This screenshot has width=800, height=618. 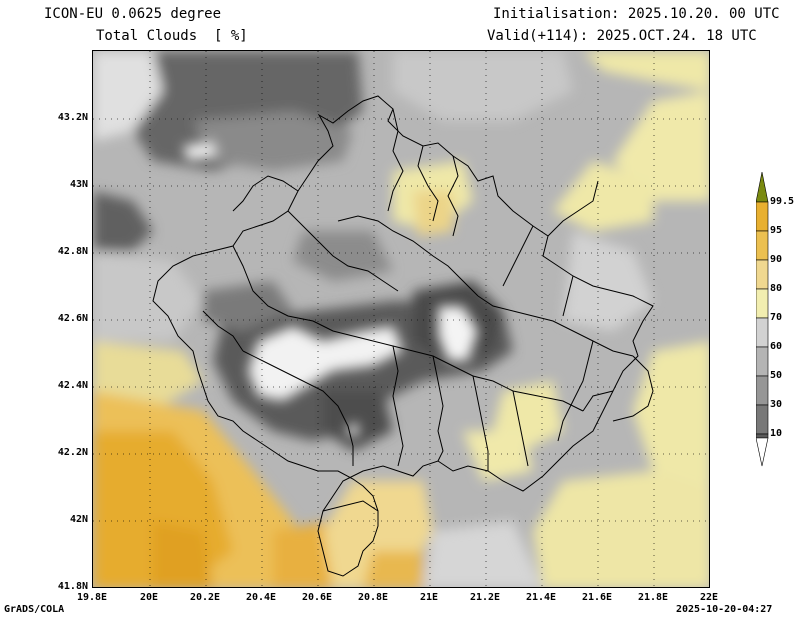 What do you see at coordinates (762, 187) in the screenshot?
I see `legend-overflow-triangle` at bounding box center [762, 187].